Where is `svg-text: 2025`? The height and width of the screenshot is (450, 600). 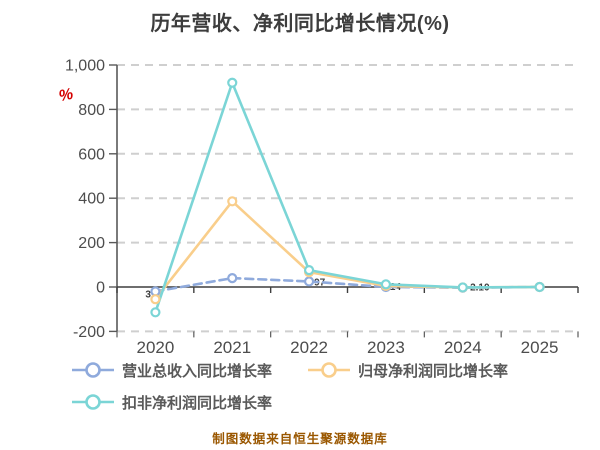
svg-text: 2025 is located at coordinates (540, 347).